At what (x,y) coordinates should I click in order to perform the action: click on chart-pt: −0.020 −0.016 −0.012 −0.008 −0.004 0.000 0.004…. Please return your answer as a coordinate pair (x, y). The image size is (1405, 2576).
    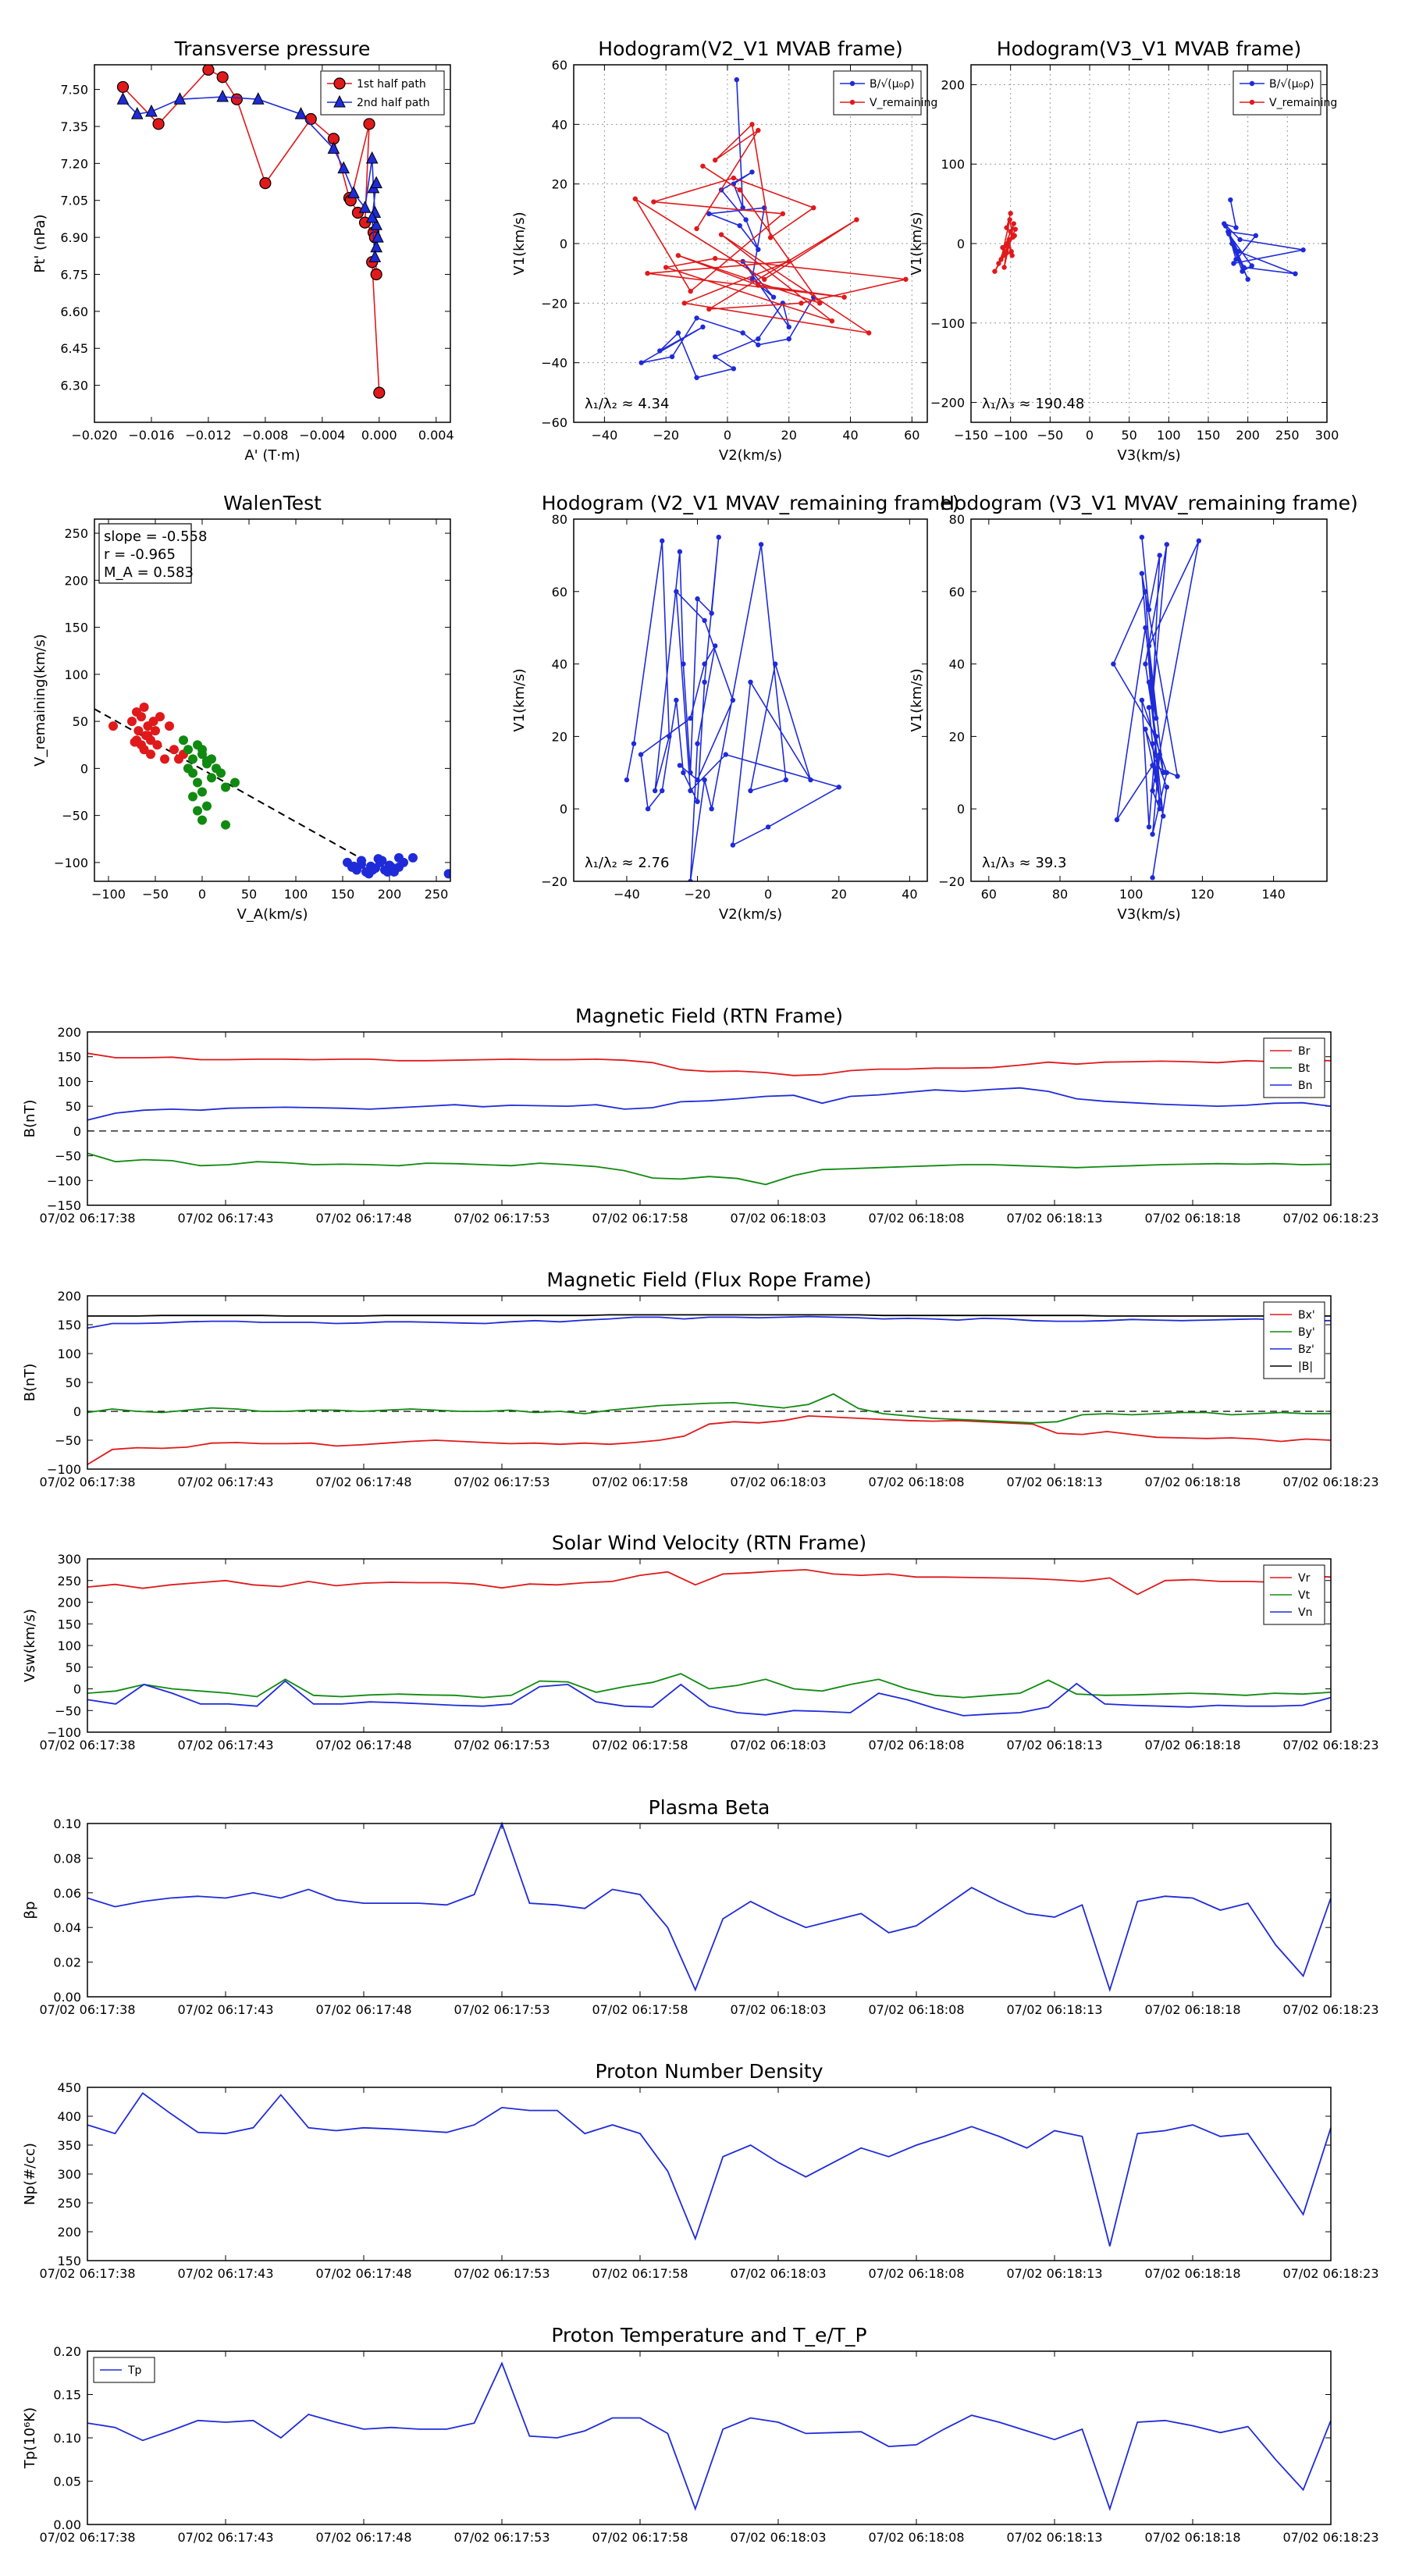
    Looking at the image, I should click on (243, 250).